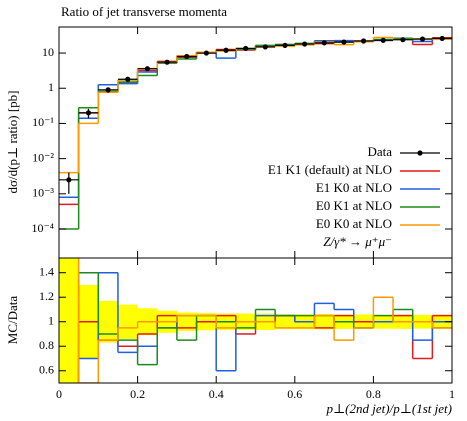  I want to click on x-tick-label: 0.6, so click(294, 394).